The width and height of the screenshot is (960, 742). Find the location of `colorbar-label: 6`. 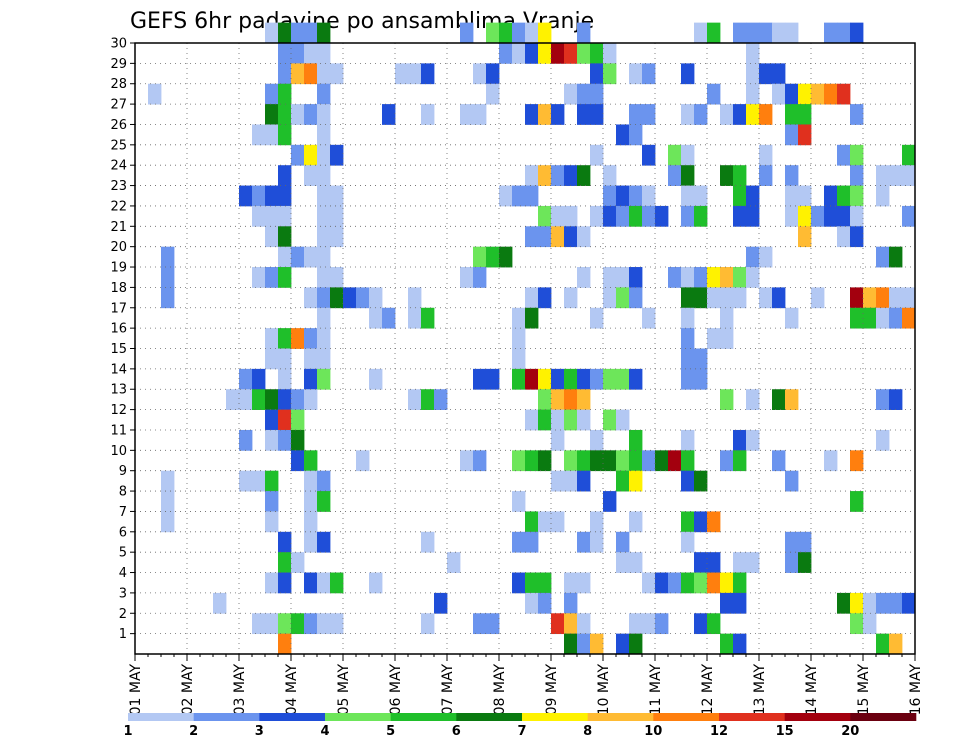

colorbar-label: 6 is located at coordinates (456, 731).